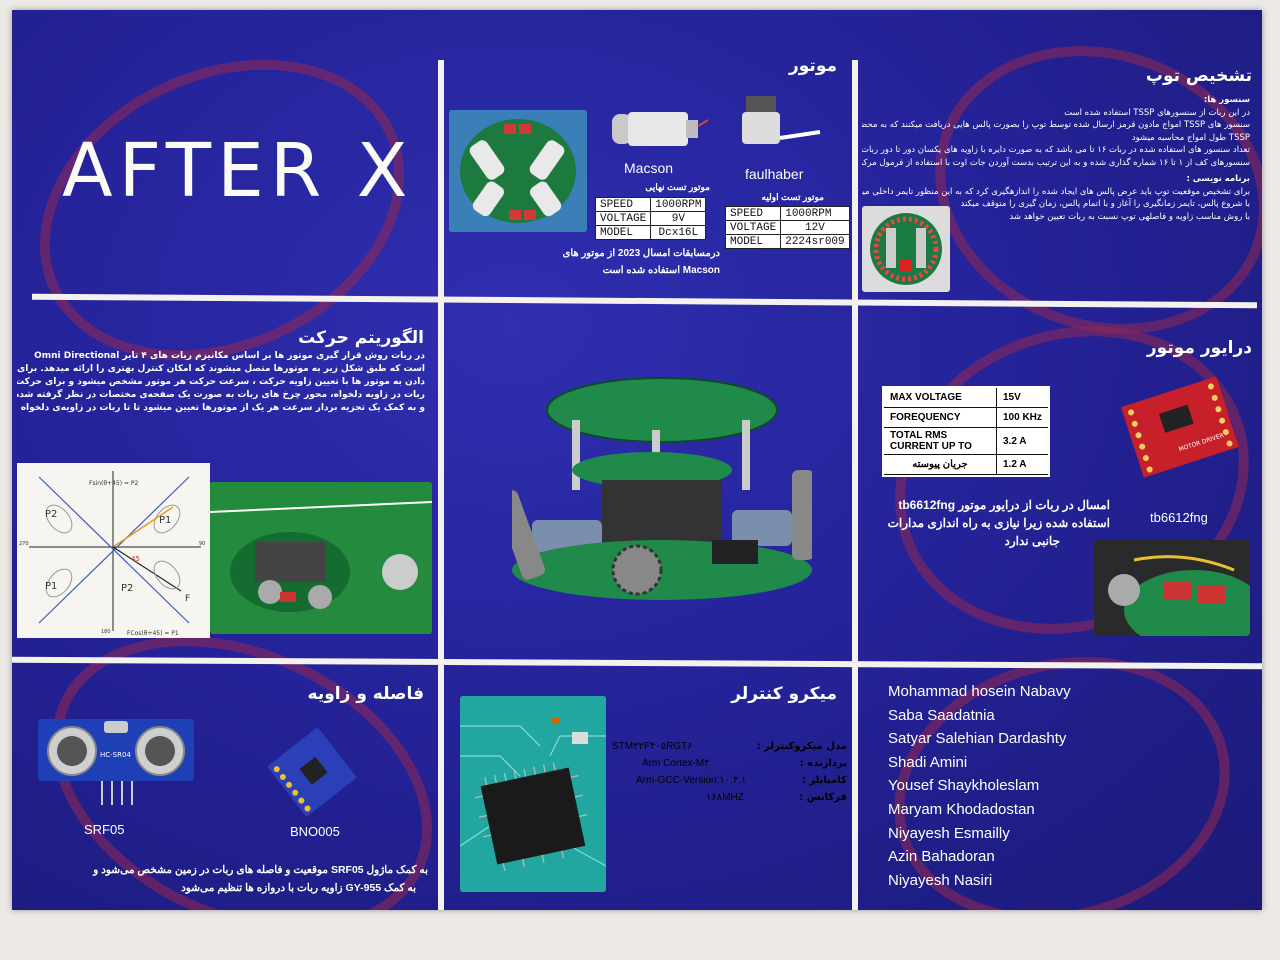 This screenshot has width=1280, height=960. I want to click on motor-initial-label: موتور تست اولیه, so click(792, 197).